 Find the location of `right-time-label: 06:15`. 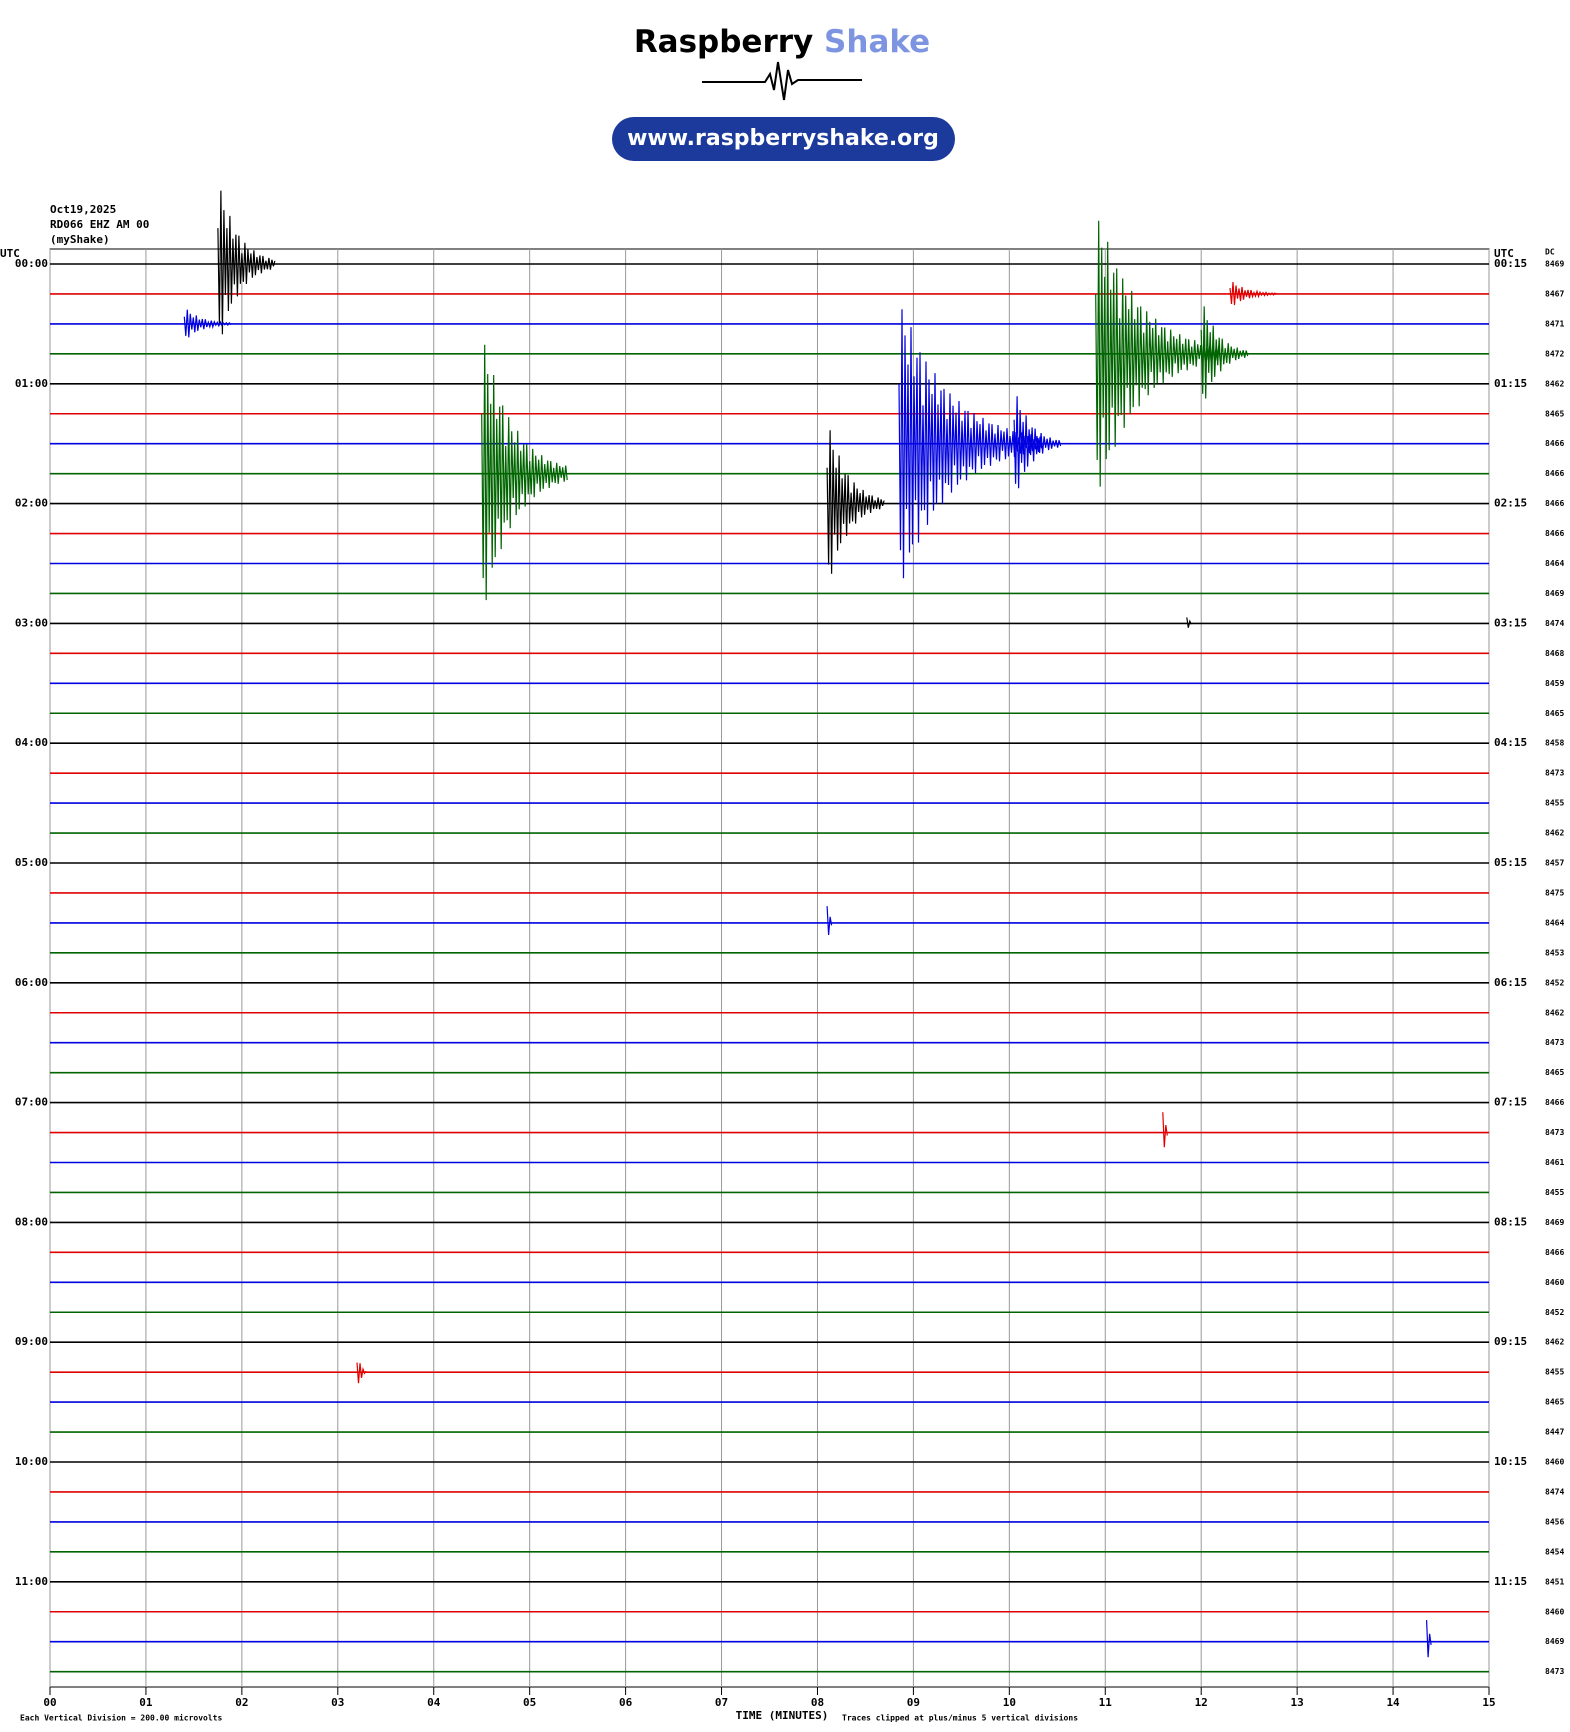

right-time-label: 06:15 is located at coordinates (1510, 982).